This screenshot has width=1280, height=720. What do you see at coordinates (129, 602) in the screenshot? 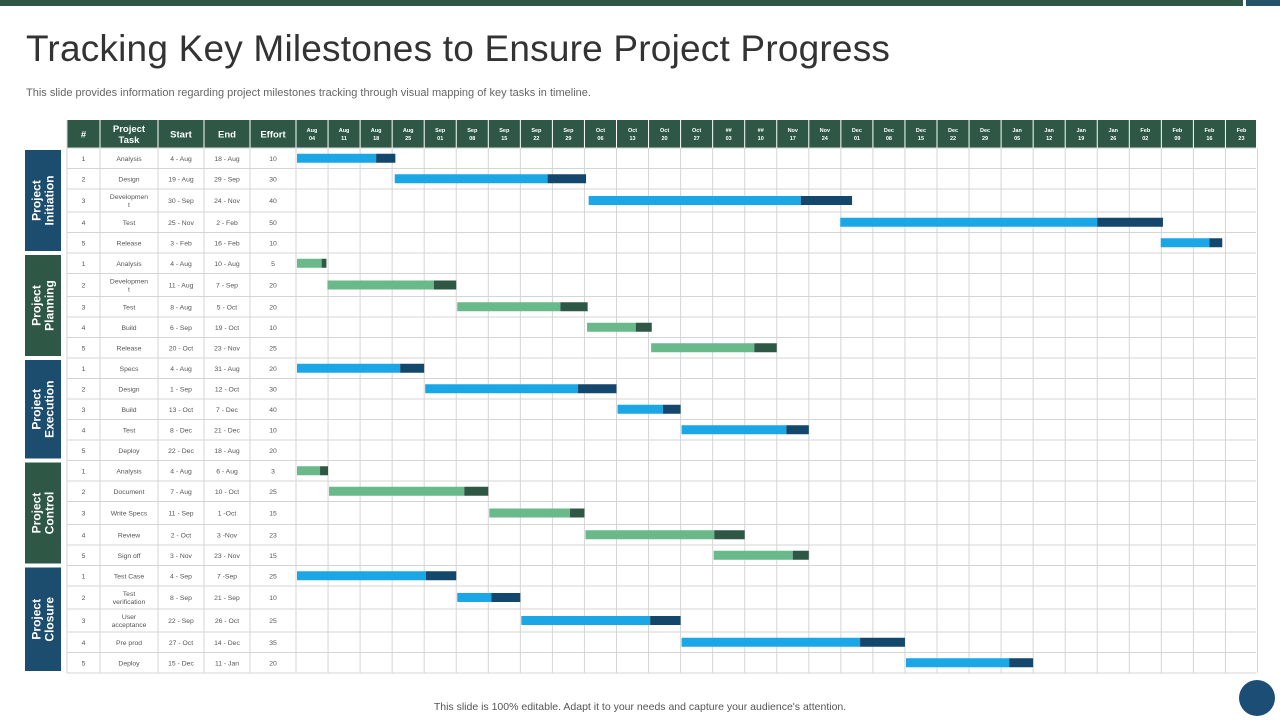
I see `task-name: verification` at bounding box center [129, 602].